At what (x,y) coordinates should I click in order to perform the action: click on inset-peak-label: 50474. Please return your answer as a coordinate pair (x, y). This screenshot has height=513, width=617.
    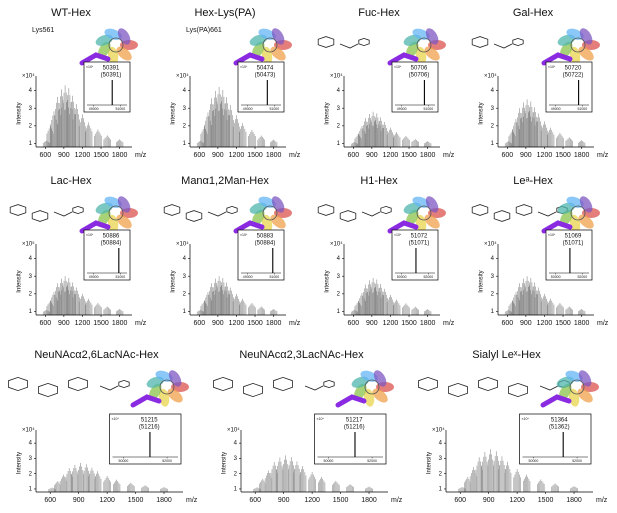
    Looking at the image, I should click on (265, 69).